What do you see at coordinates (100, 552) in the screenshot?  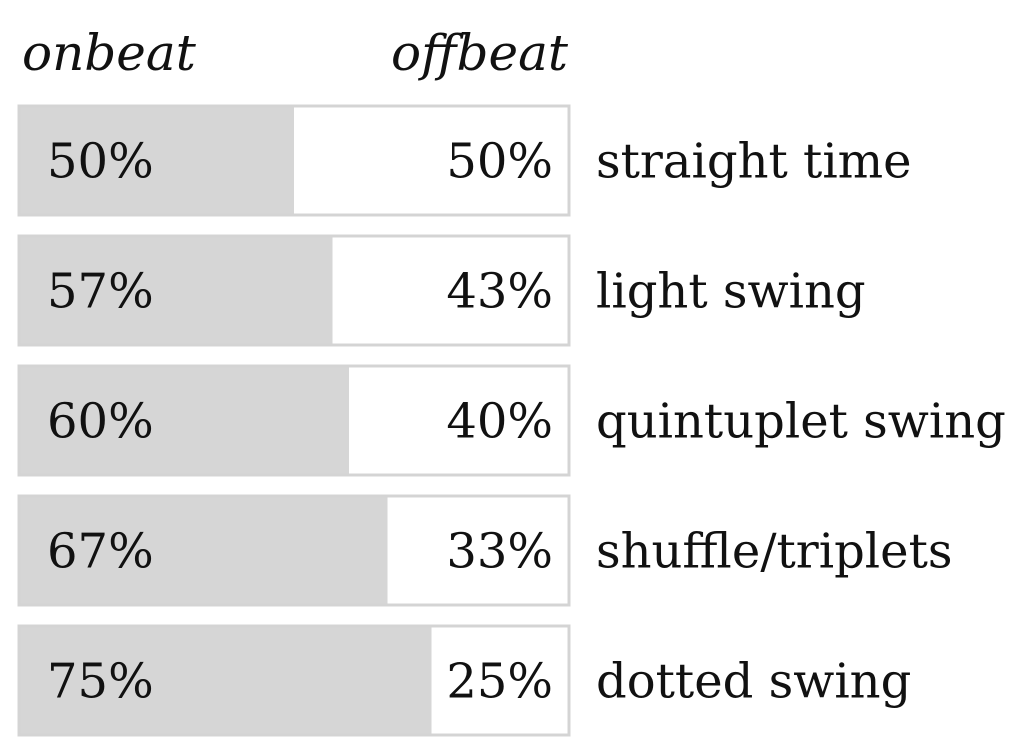 I see `onbeat-label: 67%` at bounding box center [100, 552].